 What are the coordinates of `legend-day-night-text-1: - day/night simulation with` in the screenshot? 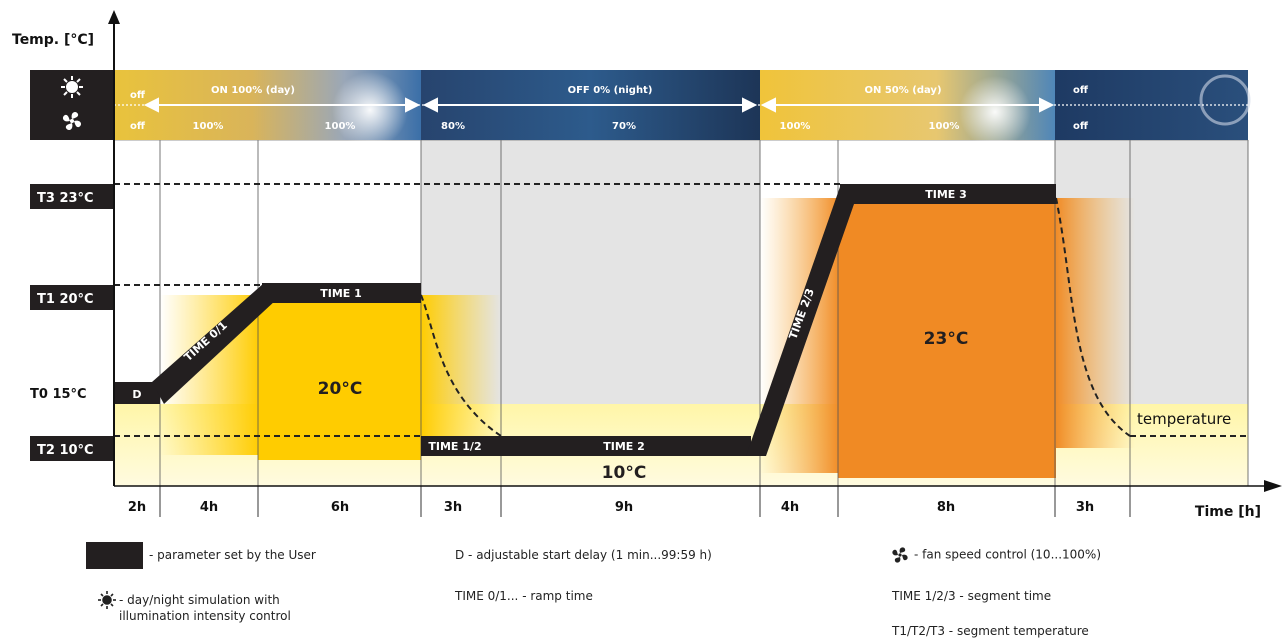 It's located at (205, 600).